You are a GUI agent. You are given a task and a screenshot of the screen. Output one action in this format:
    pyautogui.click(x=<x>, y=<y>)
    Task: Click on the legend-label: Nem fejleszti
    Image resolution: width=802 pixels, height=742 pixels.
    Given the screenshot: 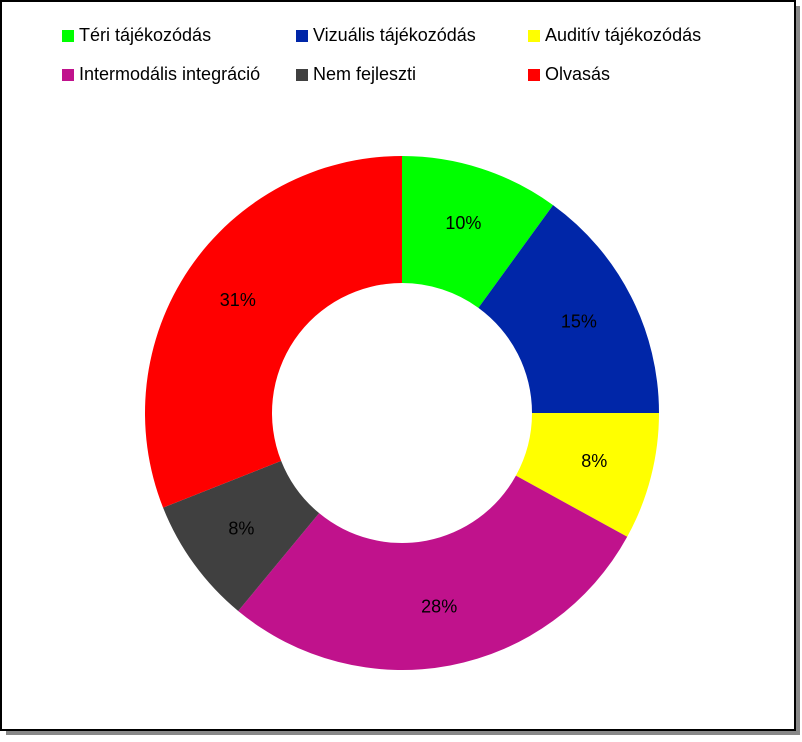 What is the action you would take?
    pyautogui.click(x=364, y=74)
    